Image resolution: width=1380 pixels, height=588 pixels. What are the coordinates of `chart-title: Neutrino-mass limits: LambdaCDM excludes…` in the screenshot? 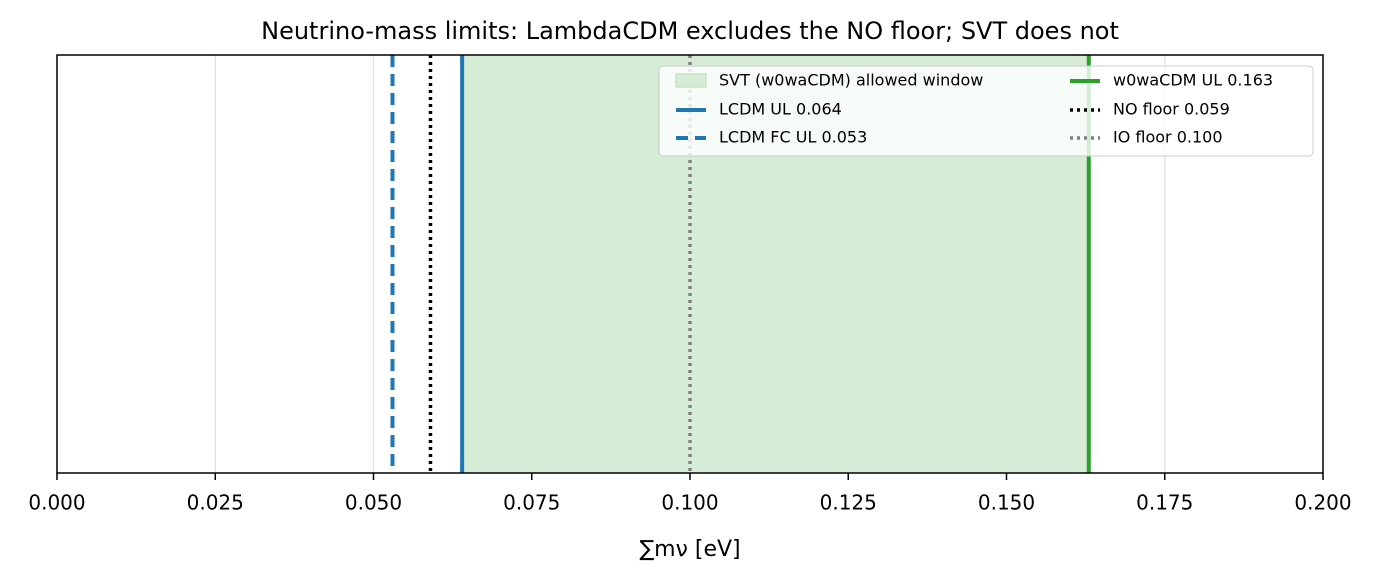 It's located at (690, 31).